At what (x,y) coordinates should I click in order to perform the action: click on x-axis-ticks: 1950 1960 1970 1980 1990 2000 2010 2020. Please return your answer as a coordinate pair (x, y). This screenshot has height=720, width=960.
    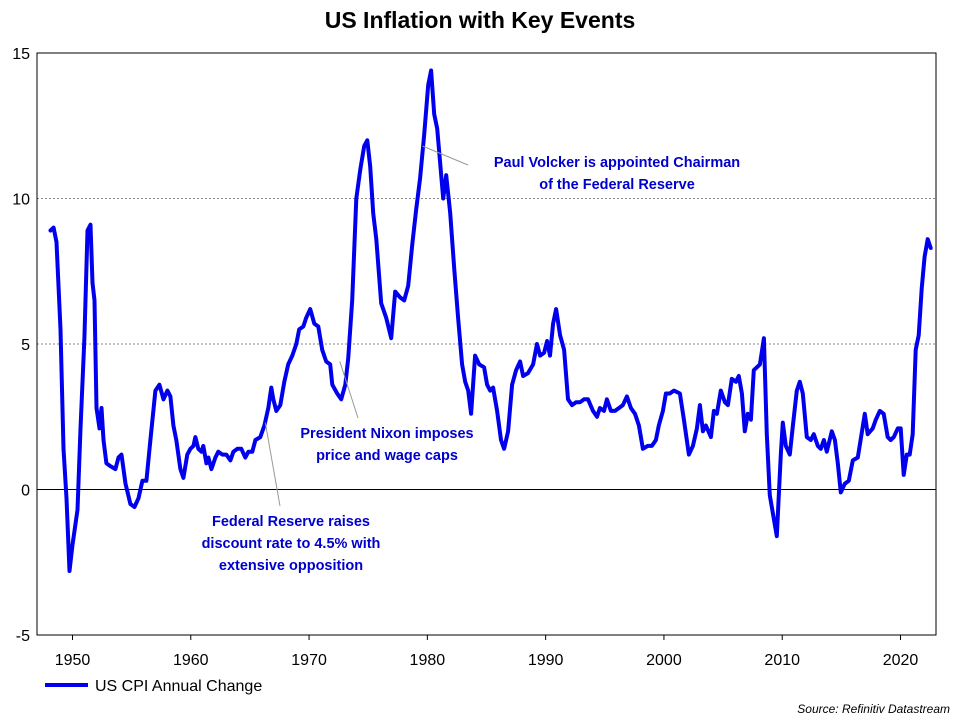
    Looking at the image, I should click on (487, 652).